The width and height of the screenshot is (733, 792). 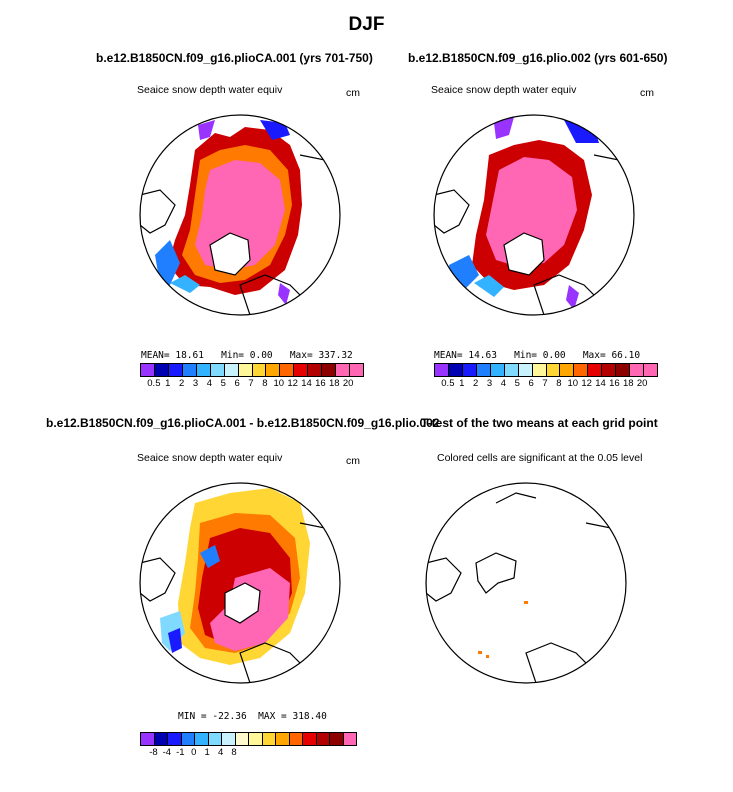 What do you see at coordinates (614, 383) in the screenshot?
I see `panel2-colorbar-tick-label: 16` at bounding box center [614, 383].